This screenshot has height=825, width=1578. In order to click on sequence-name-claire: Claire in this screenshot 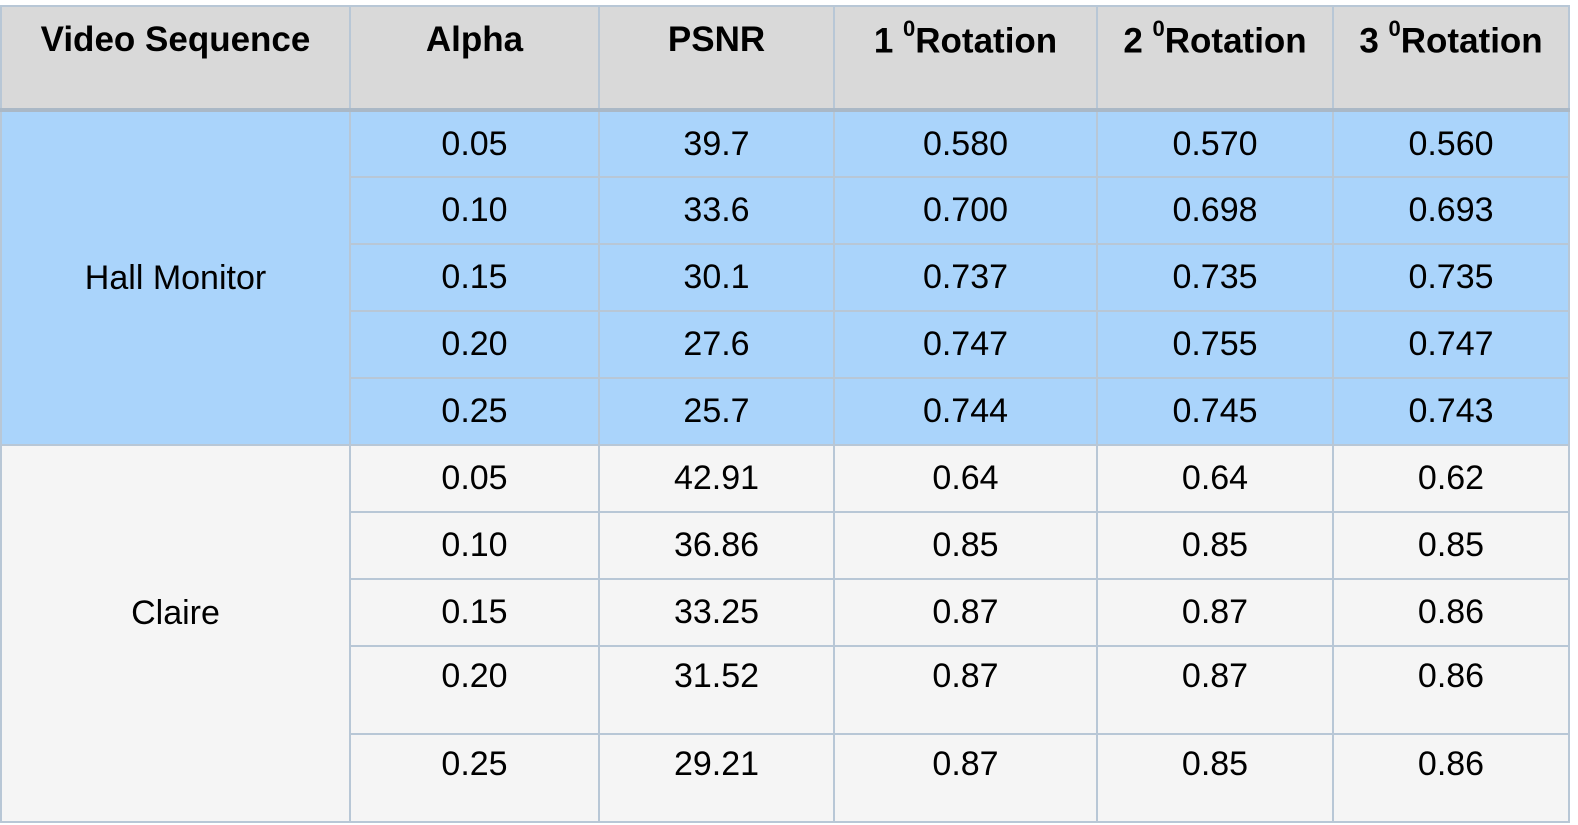, I will do `click(175, 633)`.